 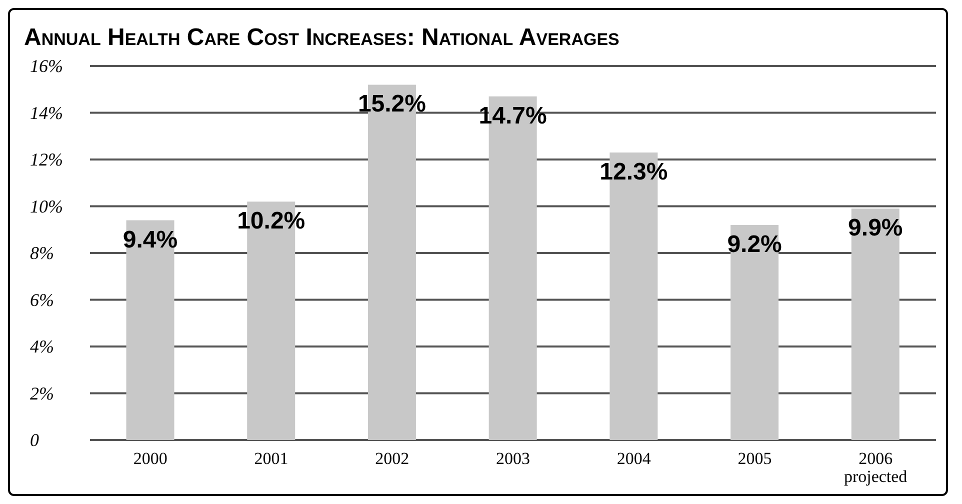 I want to click on y-tick-label: 0, so click(x=34, y=440).